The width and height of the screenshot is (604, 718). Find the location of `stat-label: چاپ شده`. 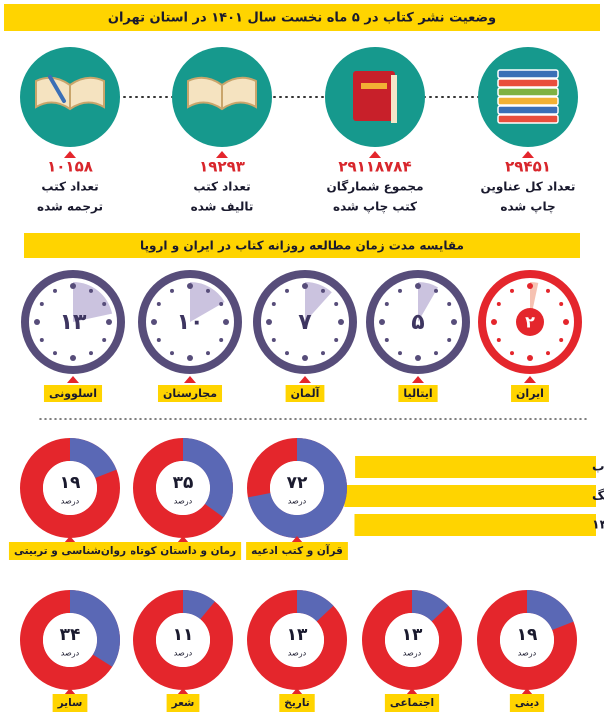

stat-label: چاپ شده is located at coordinates (527, 207).